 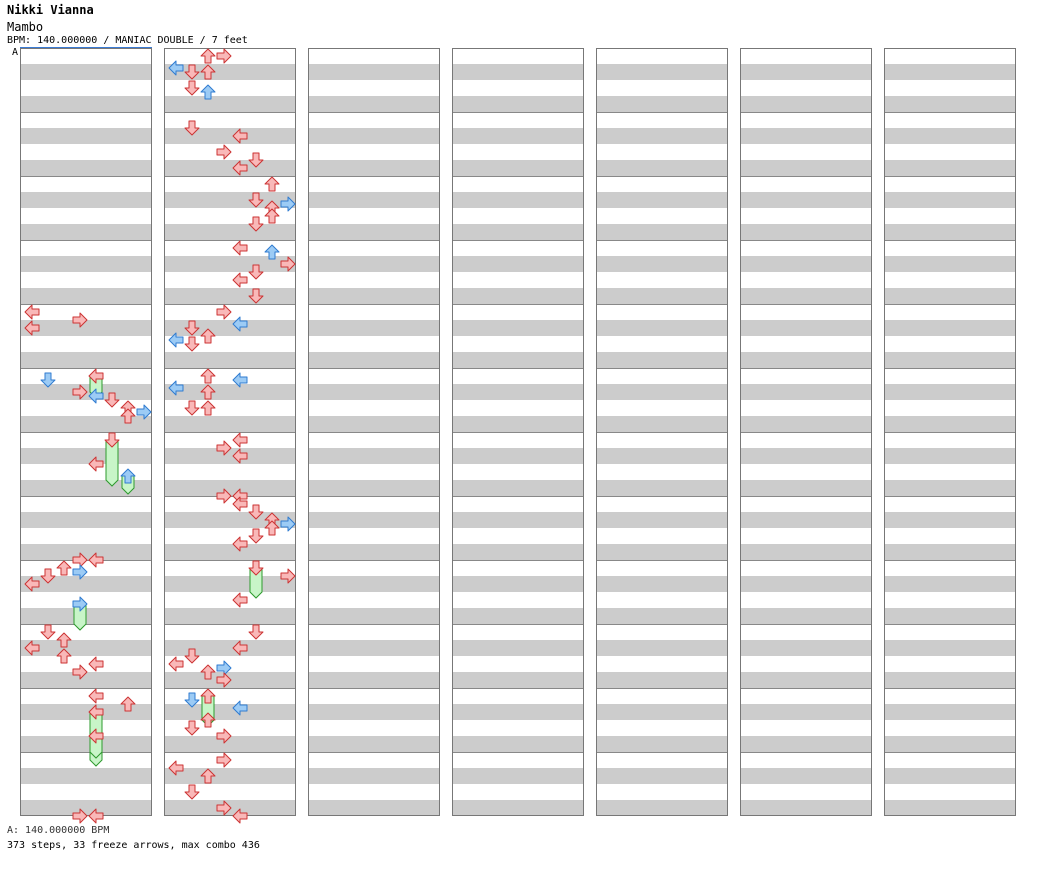 What do you see at coordinates (25, 27) in the screenshot?
I see `song-title: Mambo` at bounding box center [25, 27].